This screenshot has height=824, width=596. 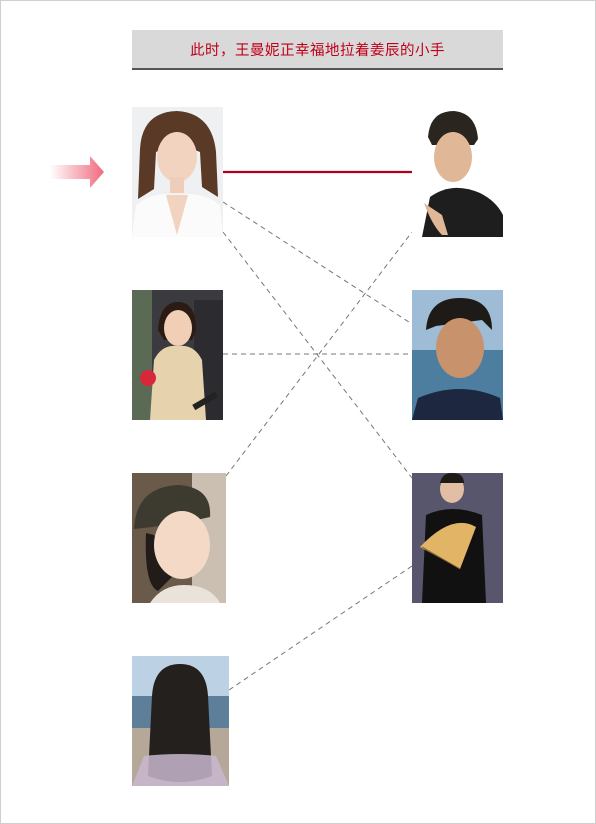 I want to click on man-navy-shirt-seaside-photo, so click(x=457, y=355).